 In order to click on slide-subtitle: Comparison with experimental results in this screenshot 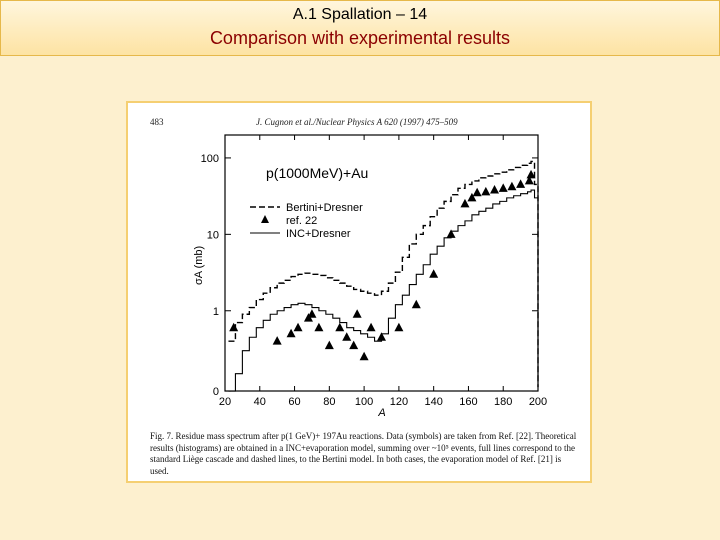, I will do `click(360, 38)`.